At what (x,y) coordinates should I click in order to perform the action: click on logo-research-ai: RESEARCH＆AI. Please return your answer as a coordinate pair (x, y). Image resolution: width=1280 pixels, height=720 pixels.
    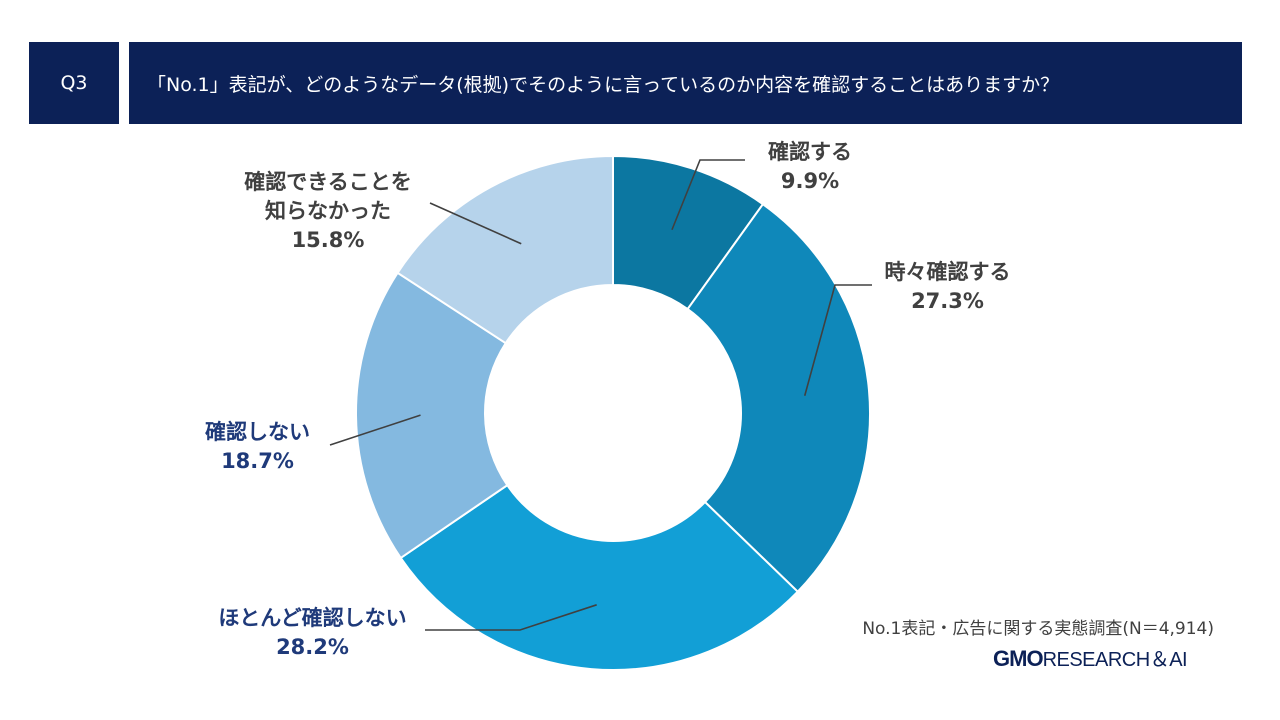
    Looking at the image, I should click on (1115, 660).